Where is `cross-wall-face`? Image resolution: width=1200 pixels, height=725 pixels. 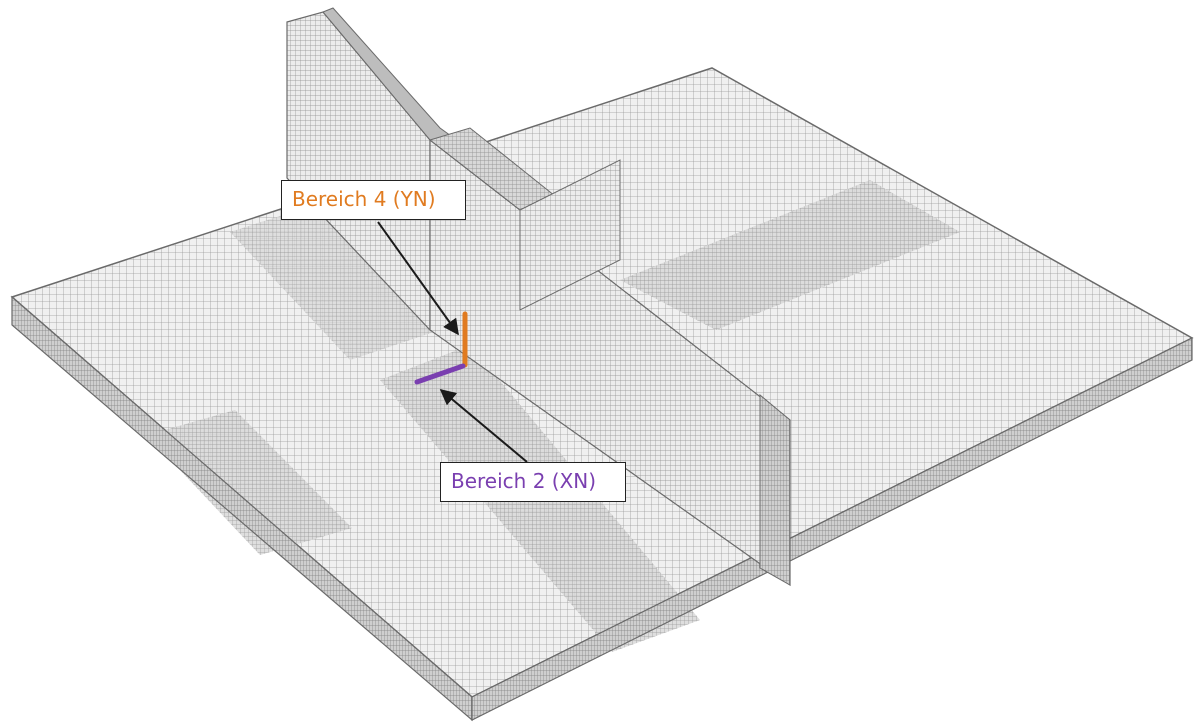 cross-wall-face is located at coordinates (570, 235).